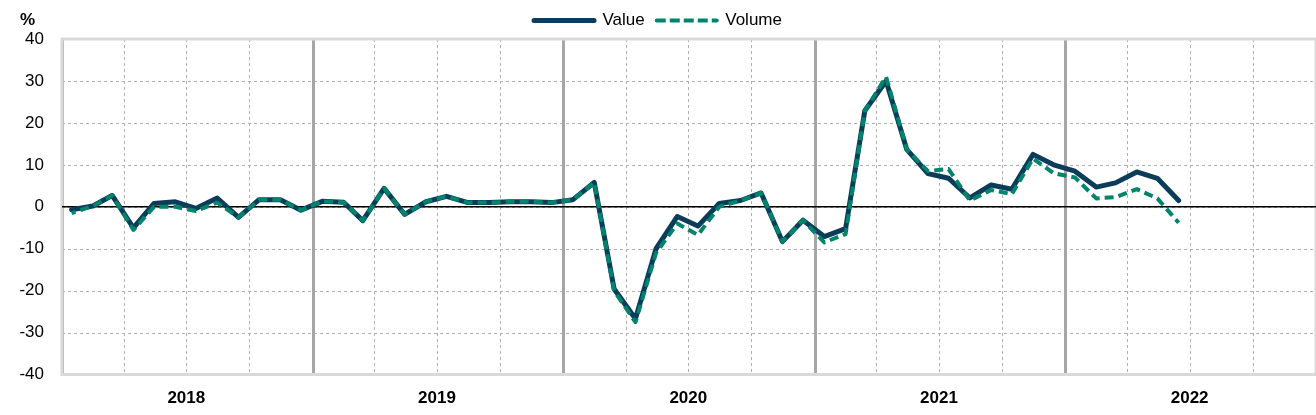 The image size is (1316, 415). Describe the element at coordinates (34, 122) in the screenshot. I see `y-tick-label: 20` at that location.